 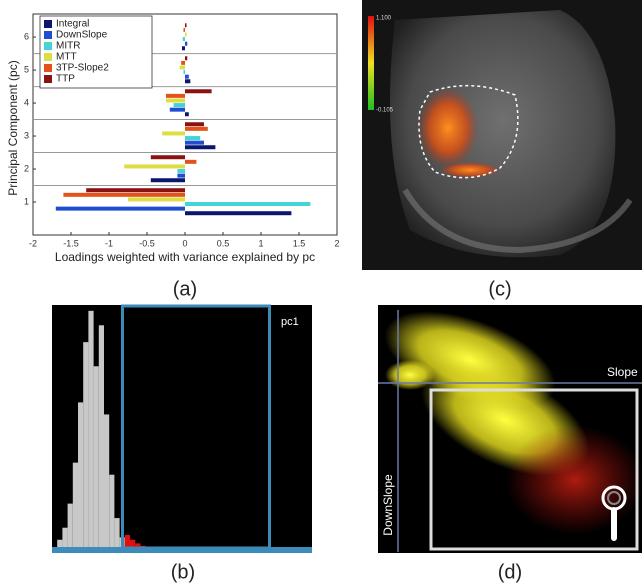 What do you see at coordinates (147, 243) in the screenshot?
I see `x-tick-label: -0.5` at bounding box center [147, 243].